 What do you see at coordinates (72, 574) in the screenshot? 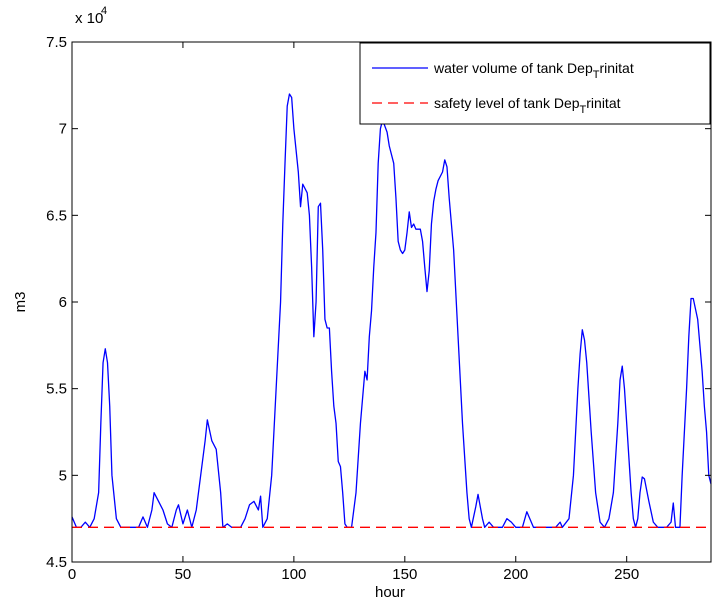
I see `x-tick-label: 0` at bounding box center [72, 574].